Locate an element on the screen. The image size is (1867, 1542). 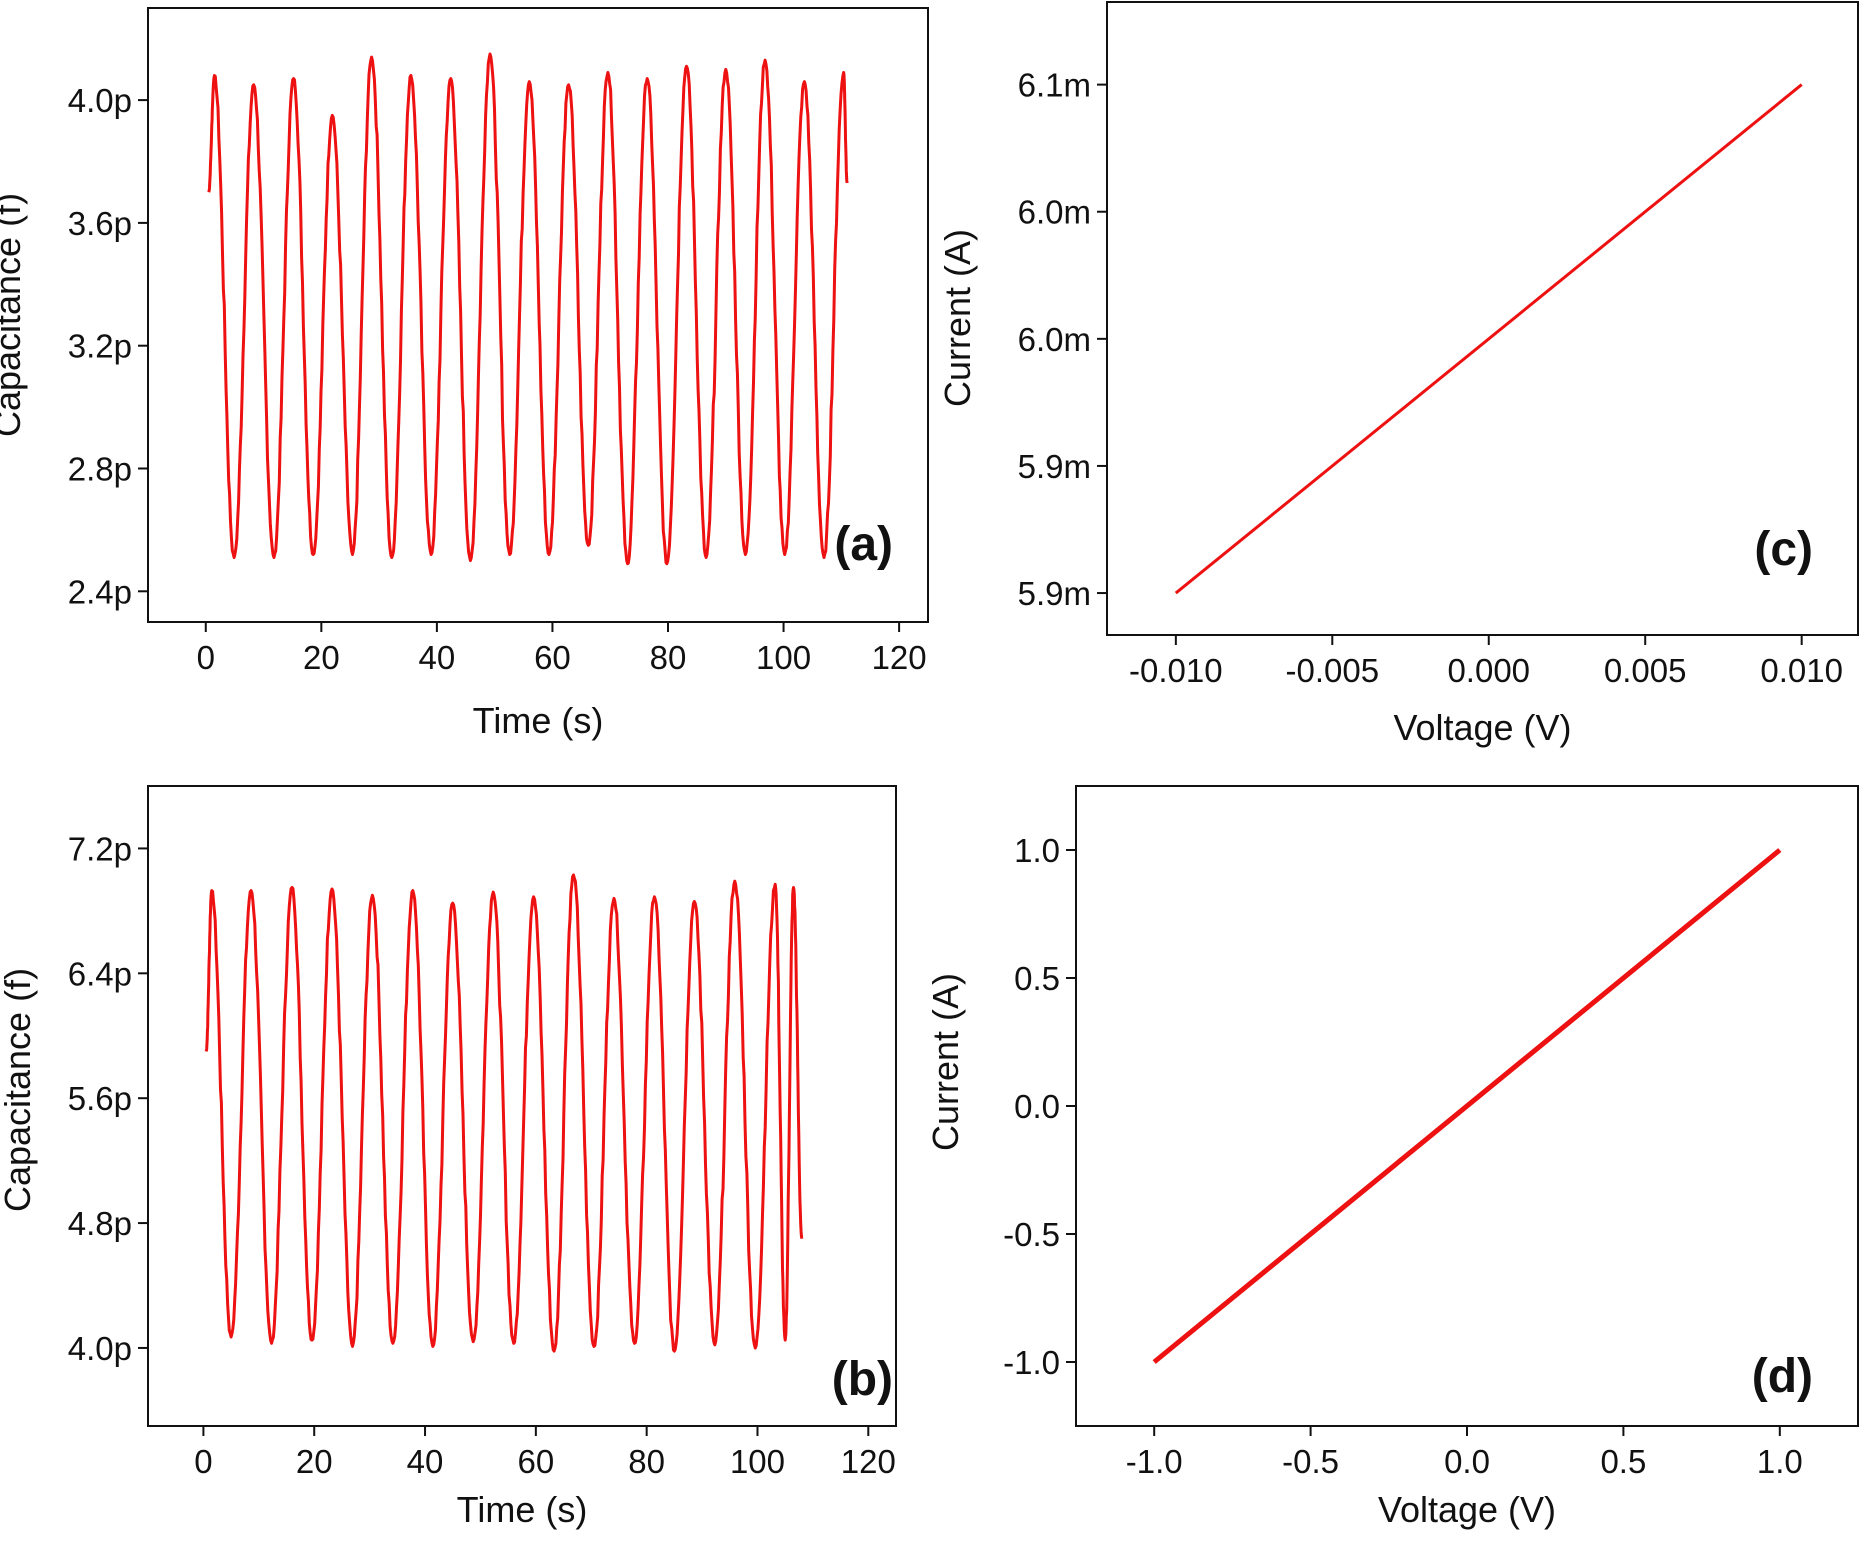
panel-label: (c) is located at coordinates (1783, 549).